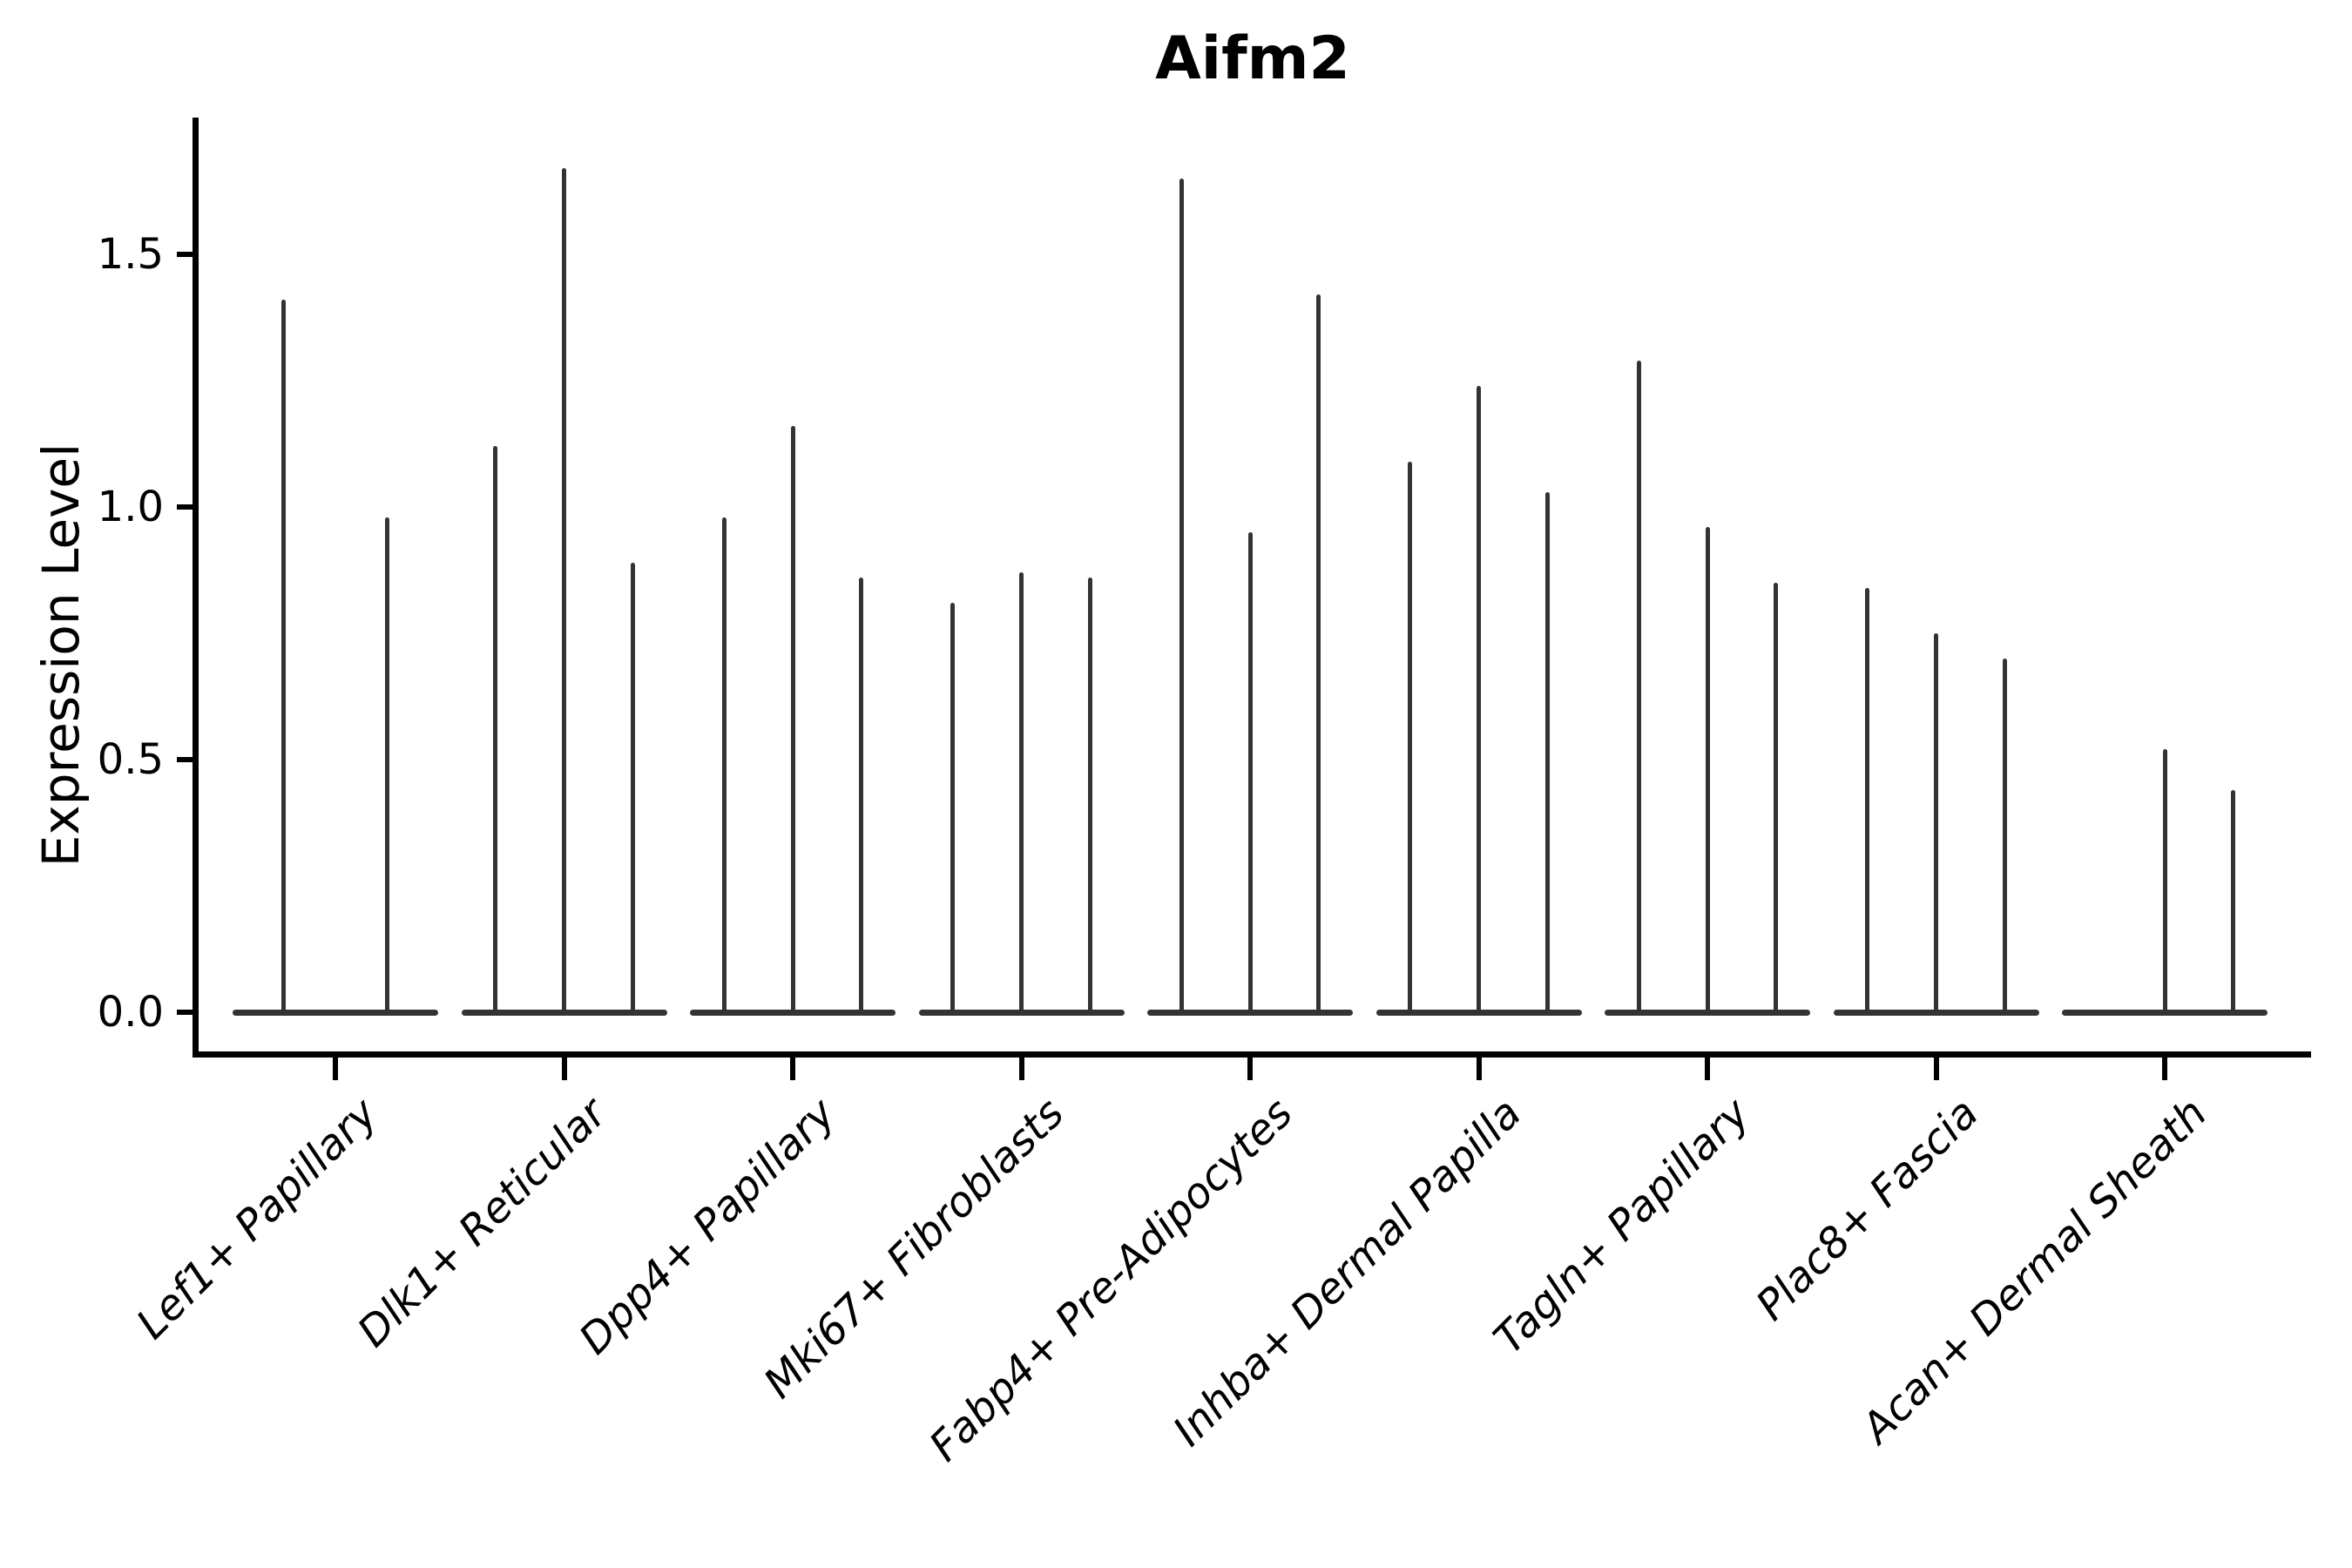 The image size is (2352, 1568). Describe the element at coordinates (1111, 1280) in the screenshot. I see `x-axis-category-label: Fabp4+ Pre-Adipocytes` at that location.